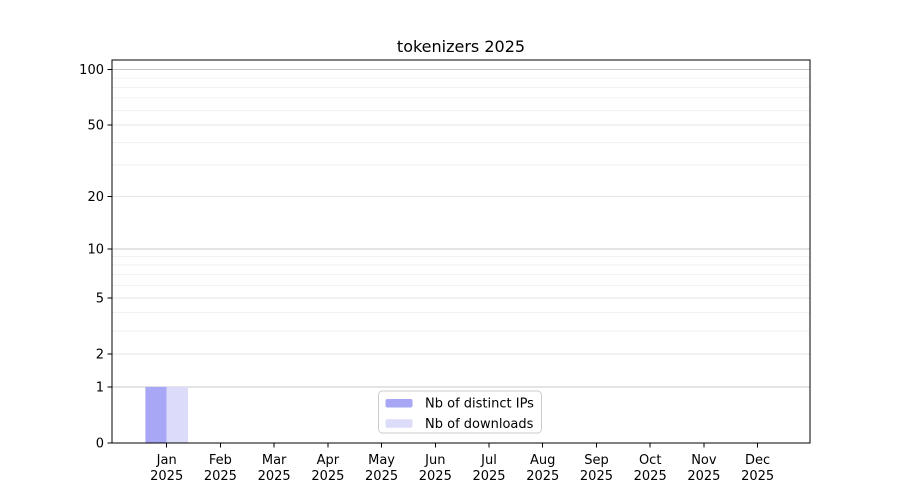  Describe the element at coordinates (399, 403) in the screenshot. I see `legend-swatch-nb-of-distinct-ips` at that location.